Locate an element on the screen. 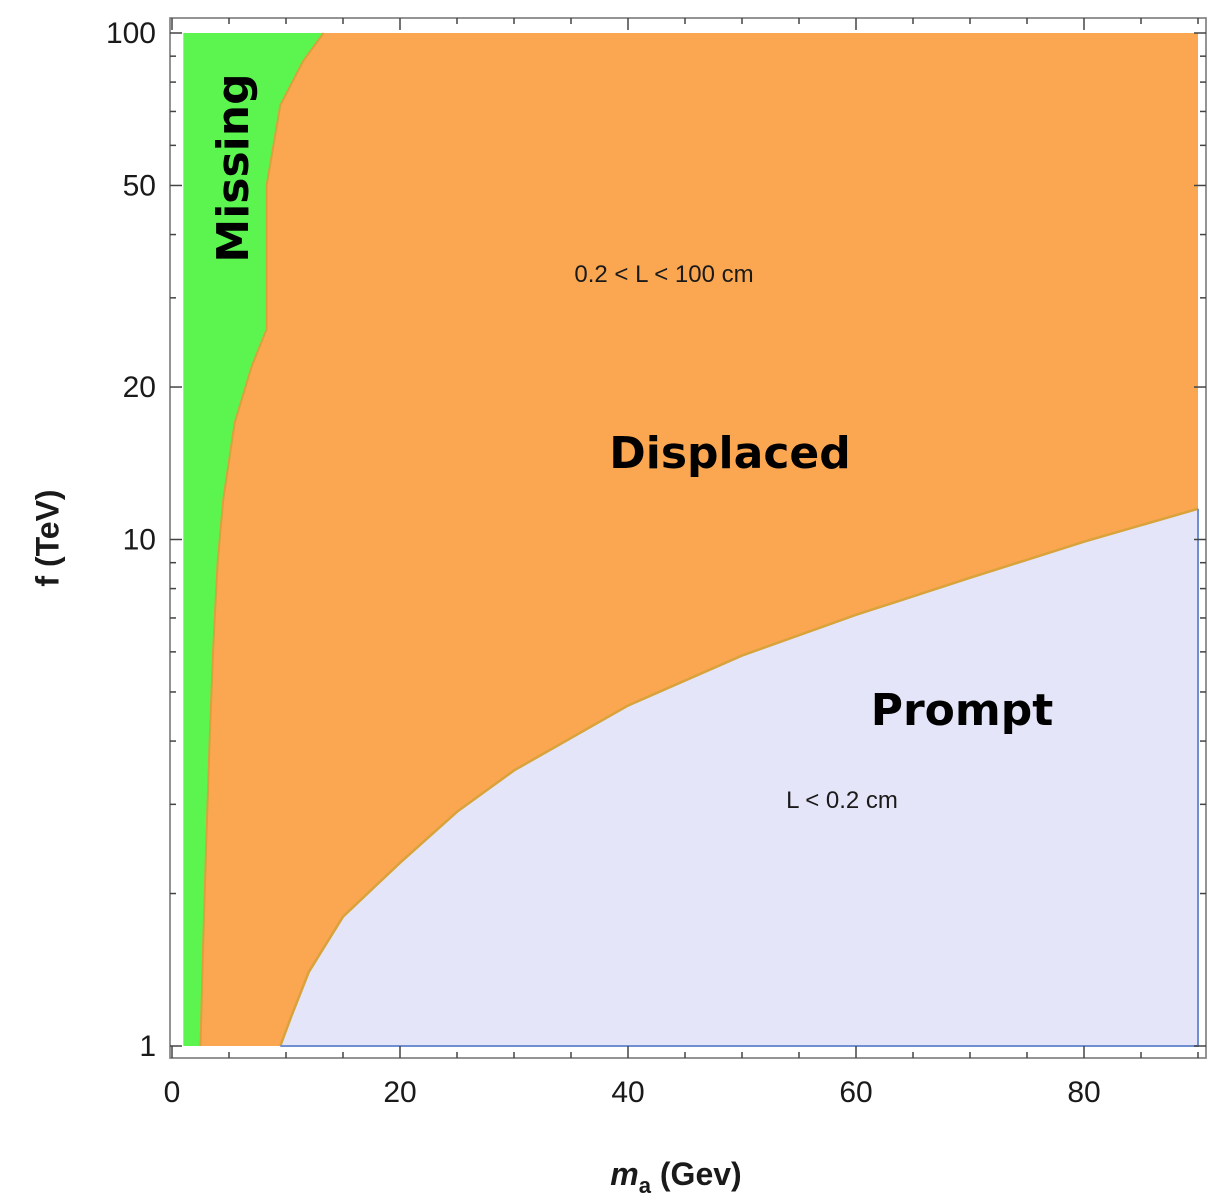 This screenshot has width=1217, height=1202. x-tick-label: 80 is located at coordinates (1083, 1092).